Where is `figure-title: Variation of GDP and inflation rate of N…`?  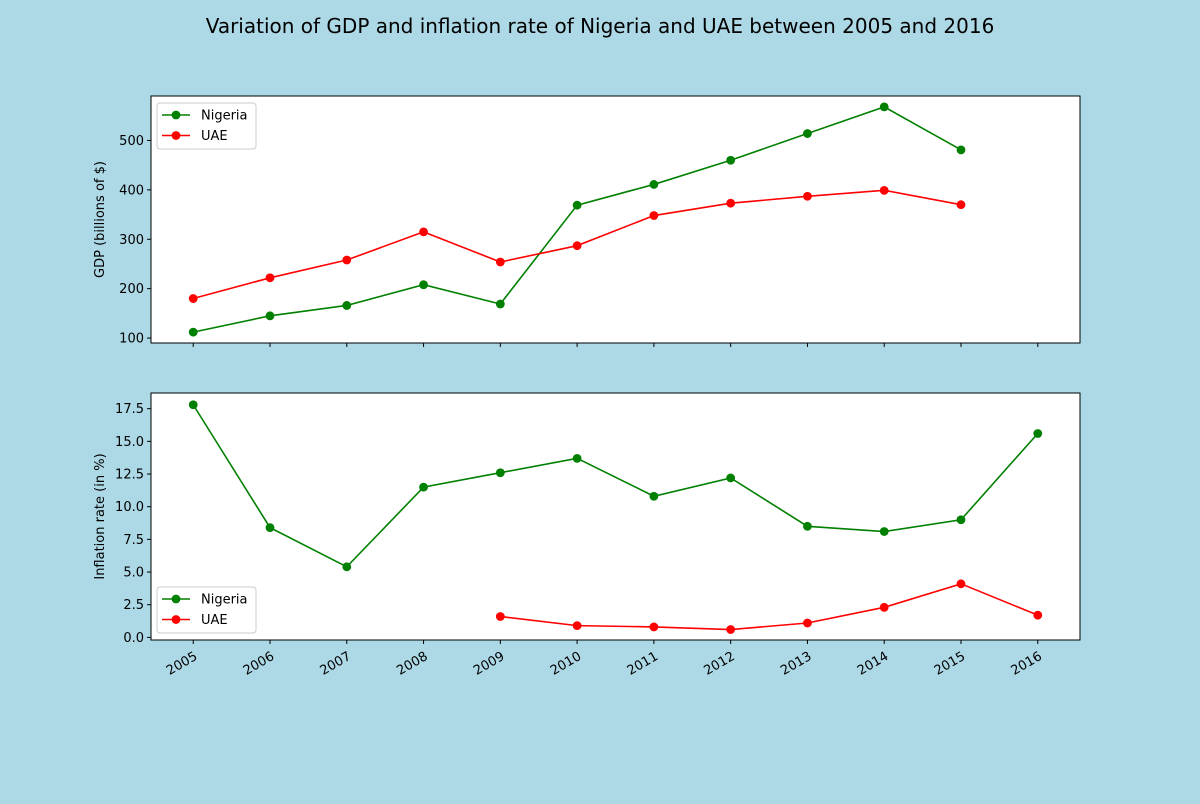 figure-title: Variation of GDP and inflation rate of N… is located at coordinates (600, 26).